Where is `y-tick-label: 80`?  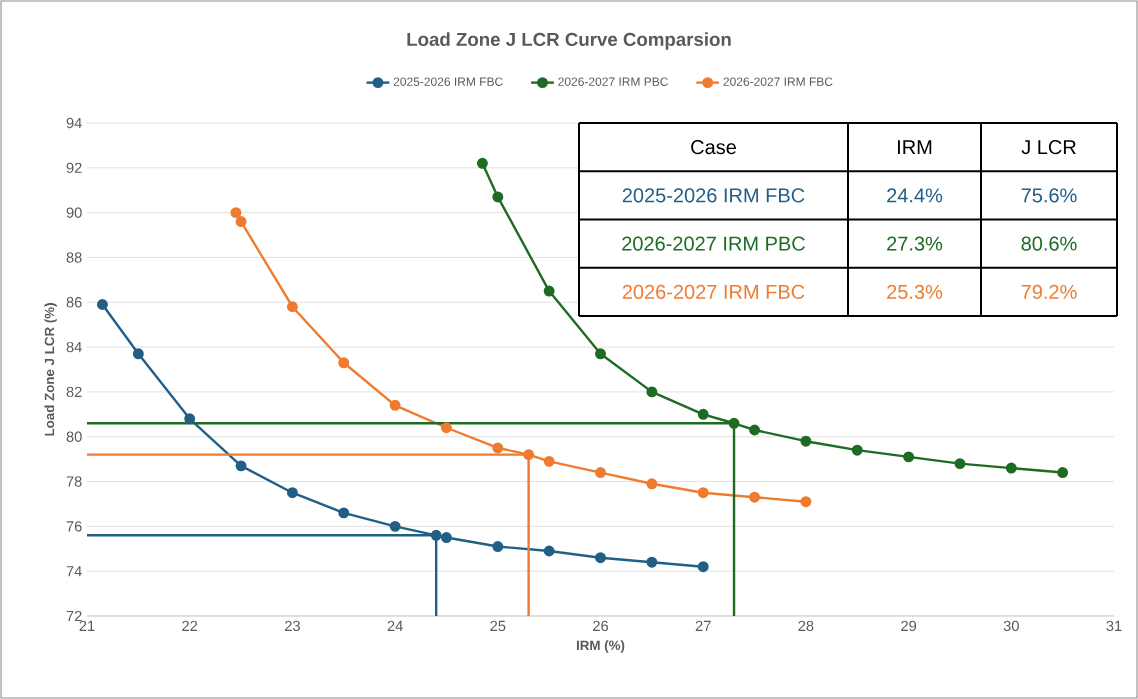 y-tick-label: 80 is located at coordinates (74, 436).